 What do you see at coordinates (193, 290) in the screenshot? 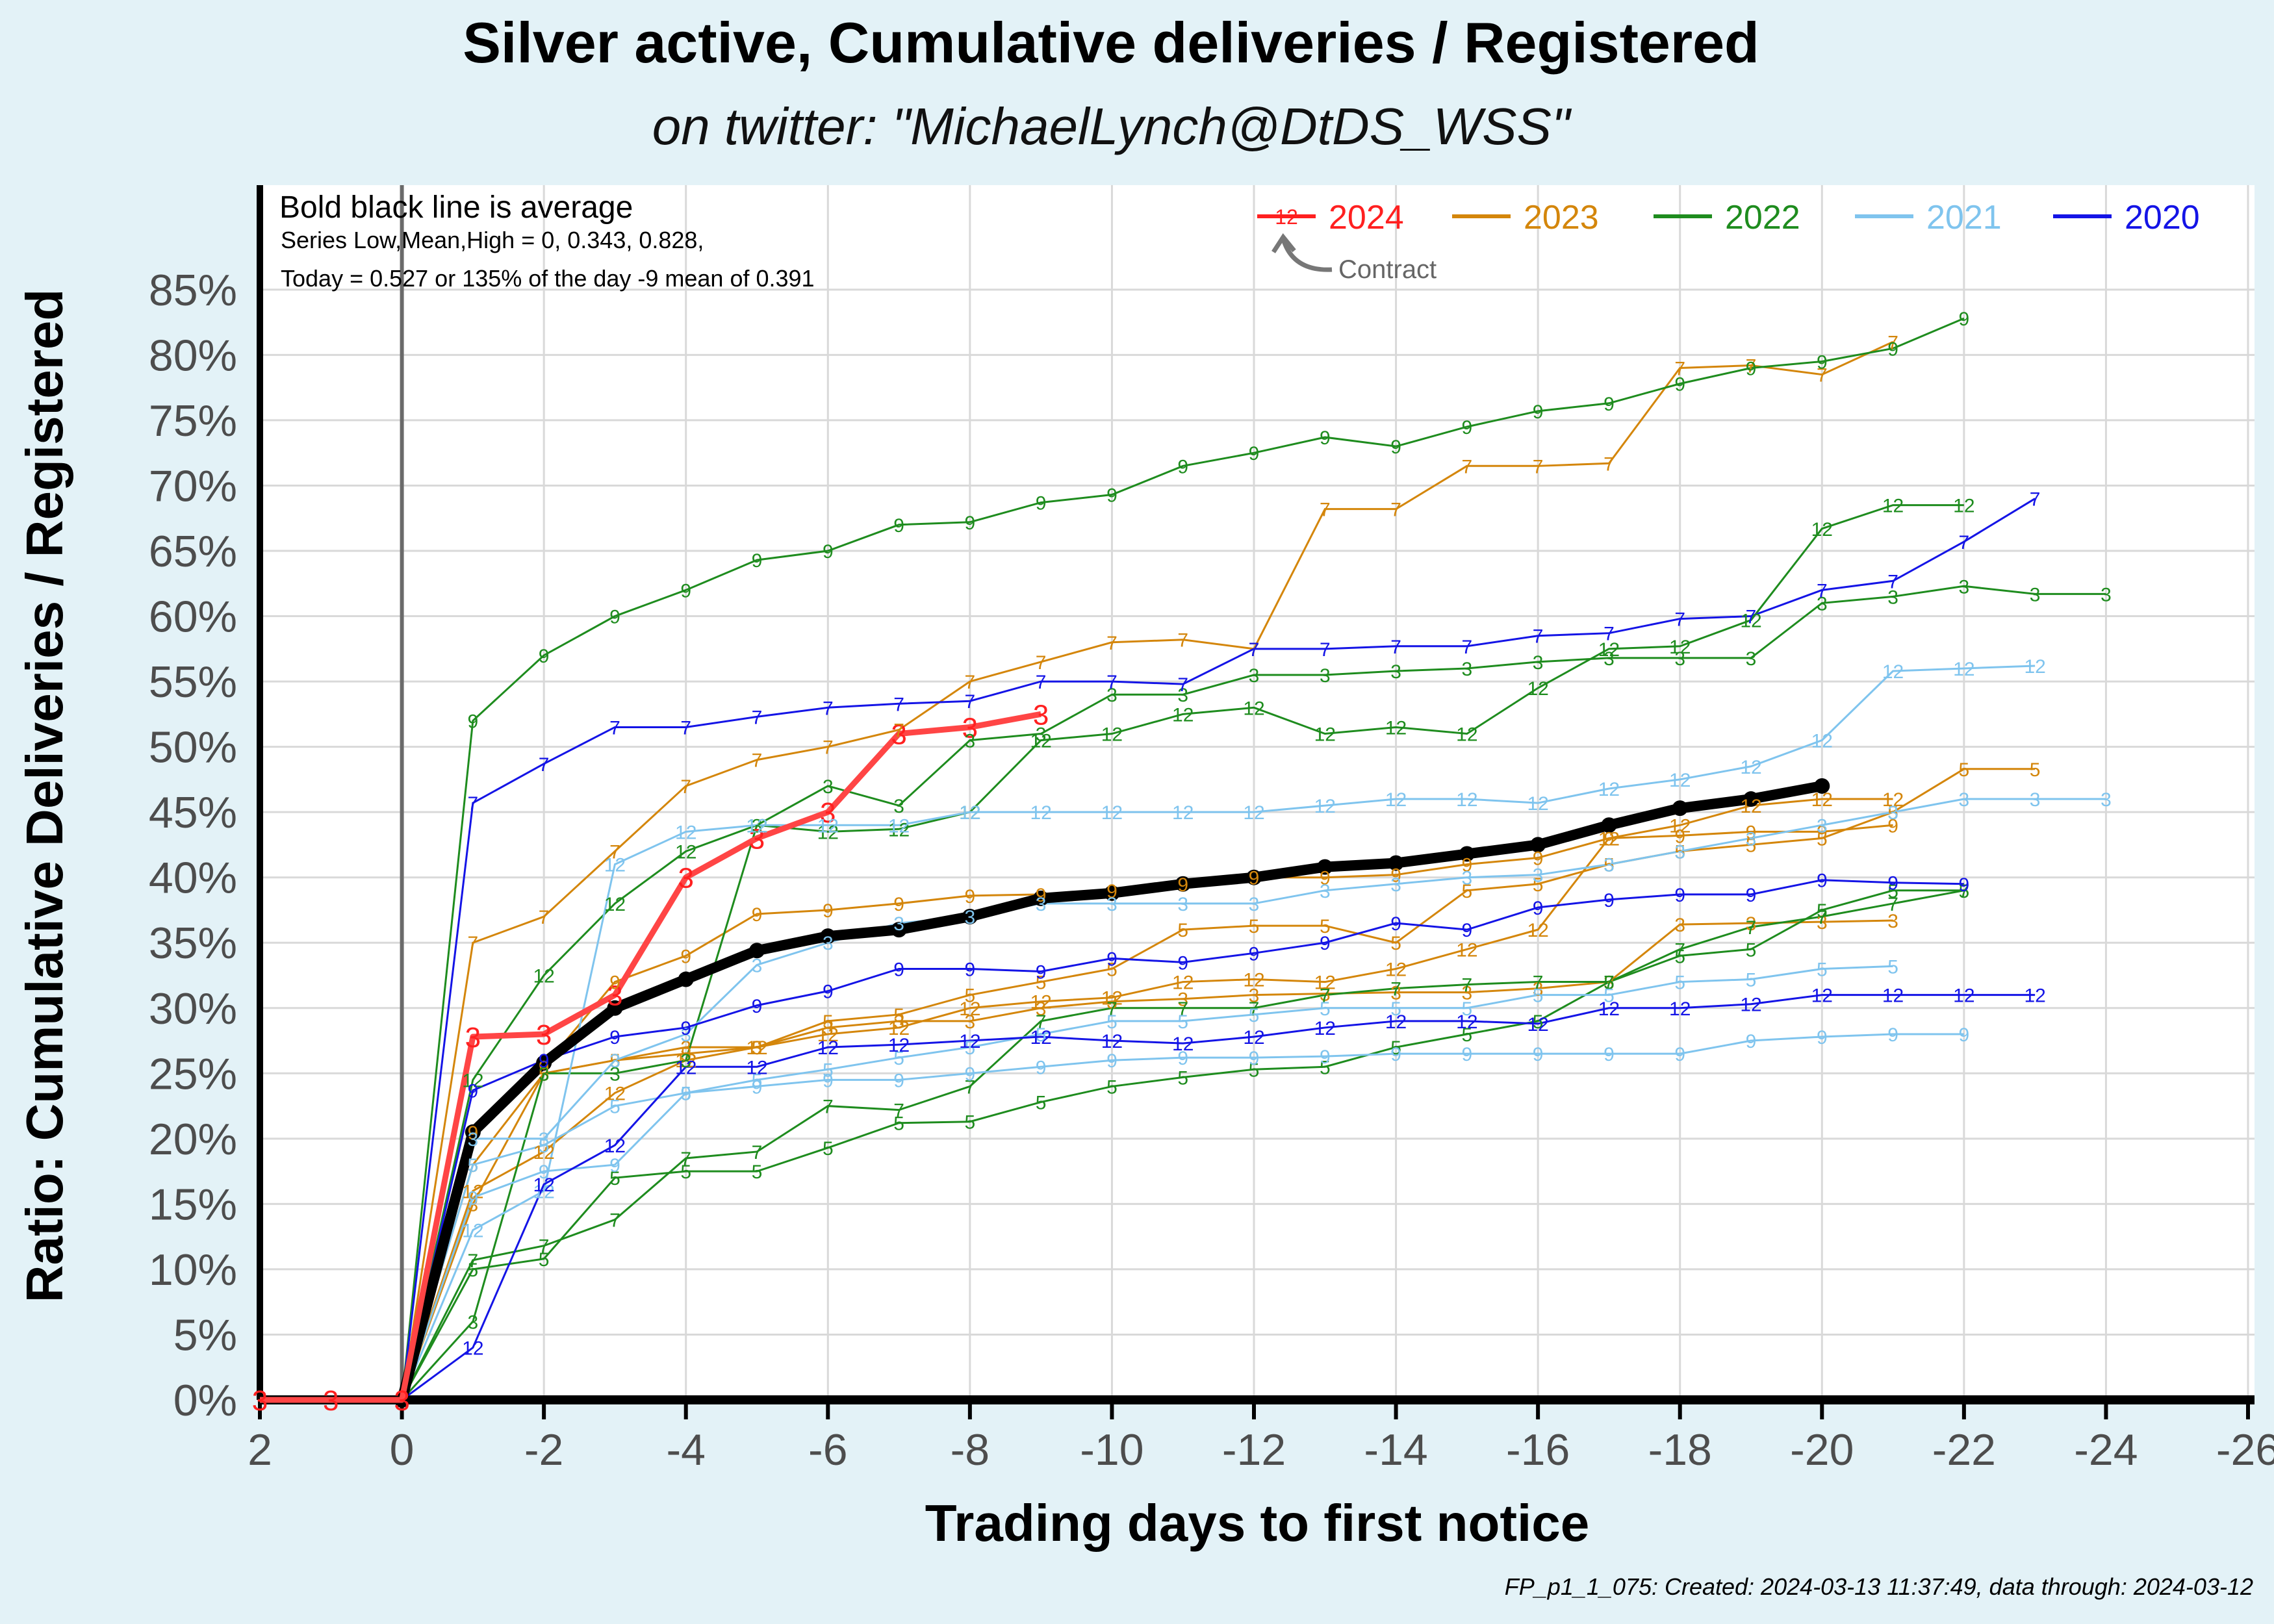
I see `y-tick-label: 85%` at bounding box center [193, 290].